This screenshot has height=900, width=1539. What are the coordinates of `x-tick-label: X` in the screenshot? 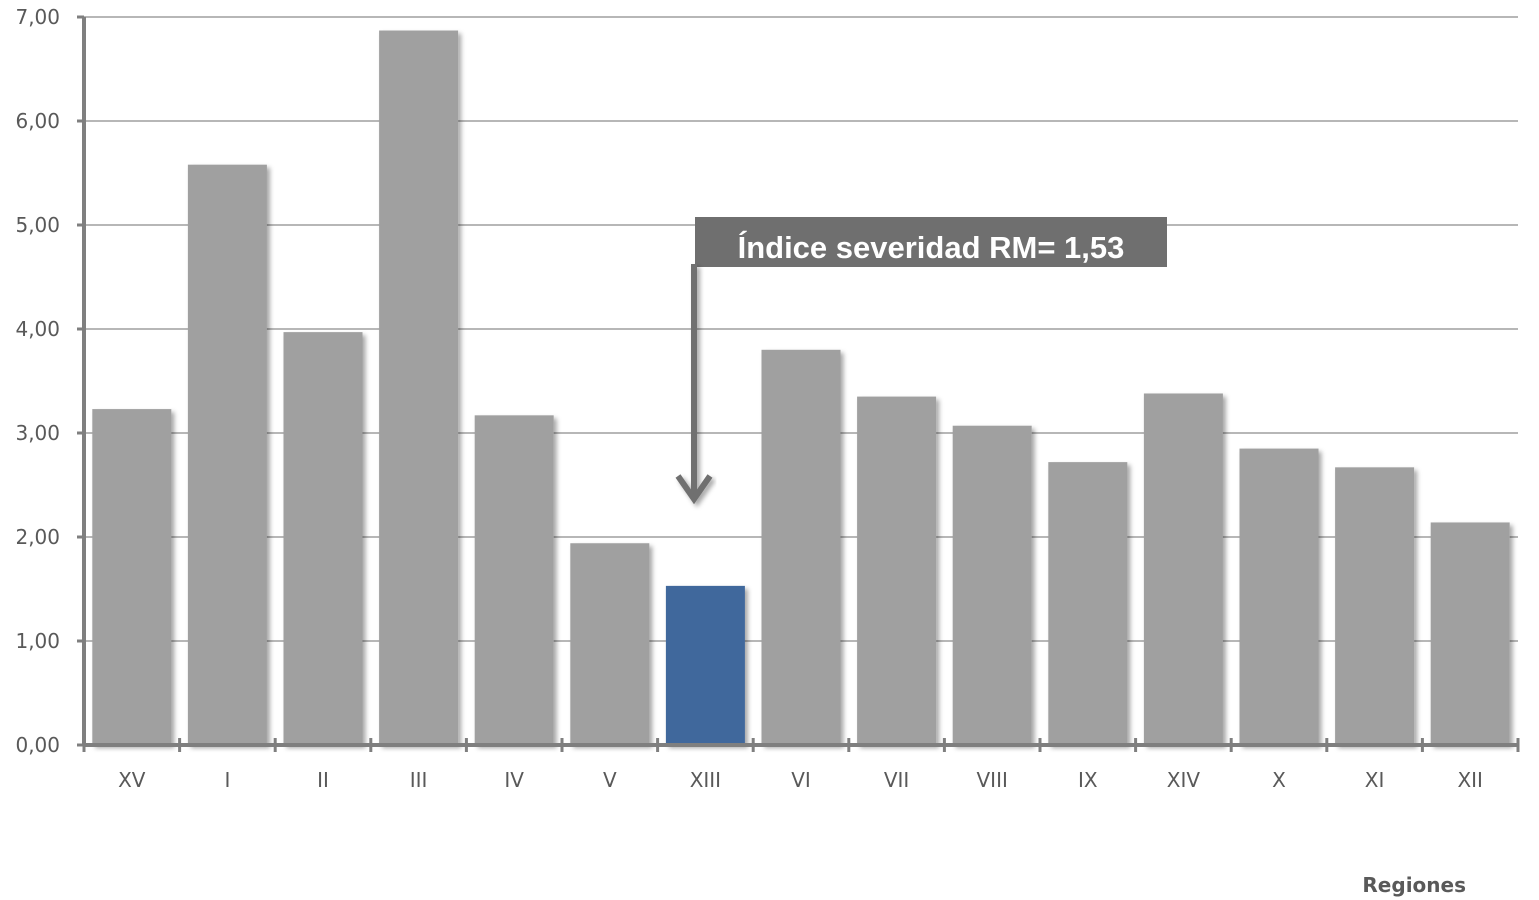 It's located at (1279, 780).